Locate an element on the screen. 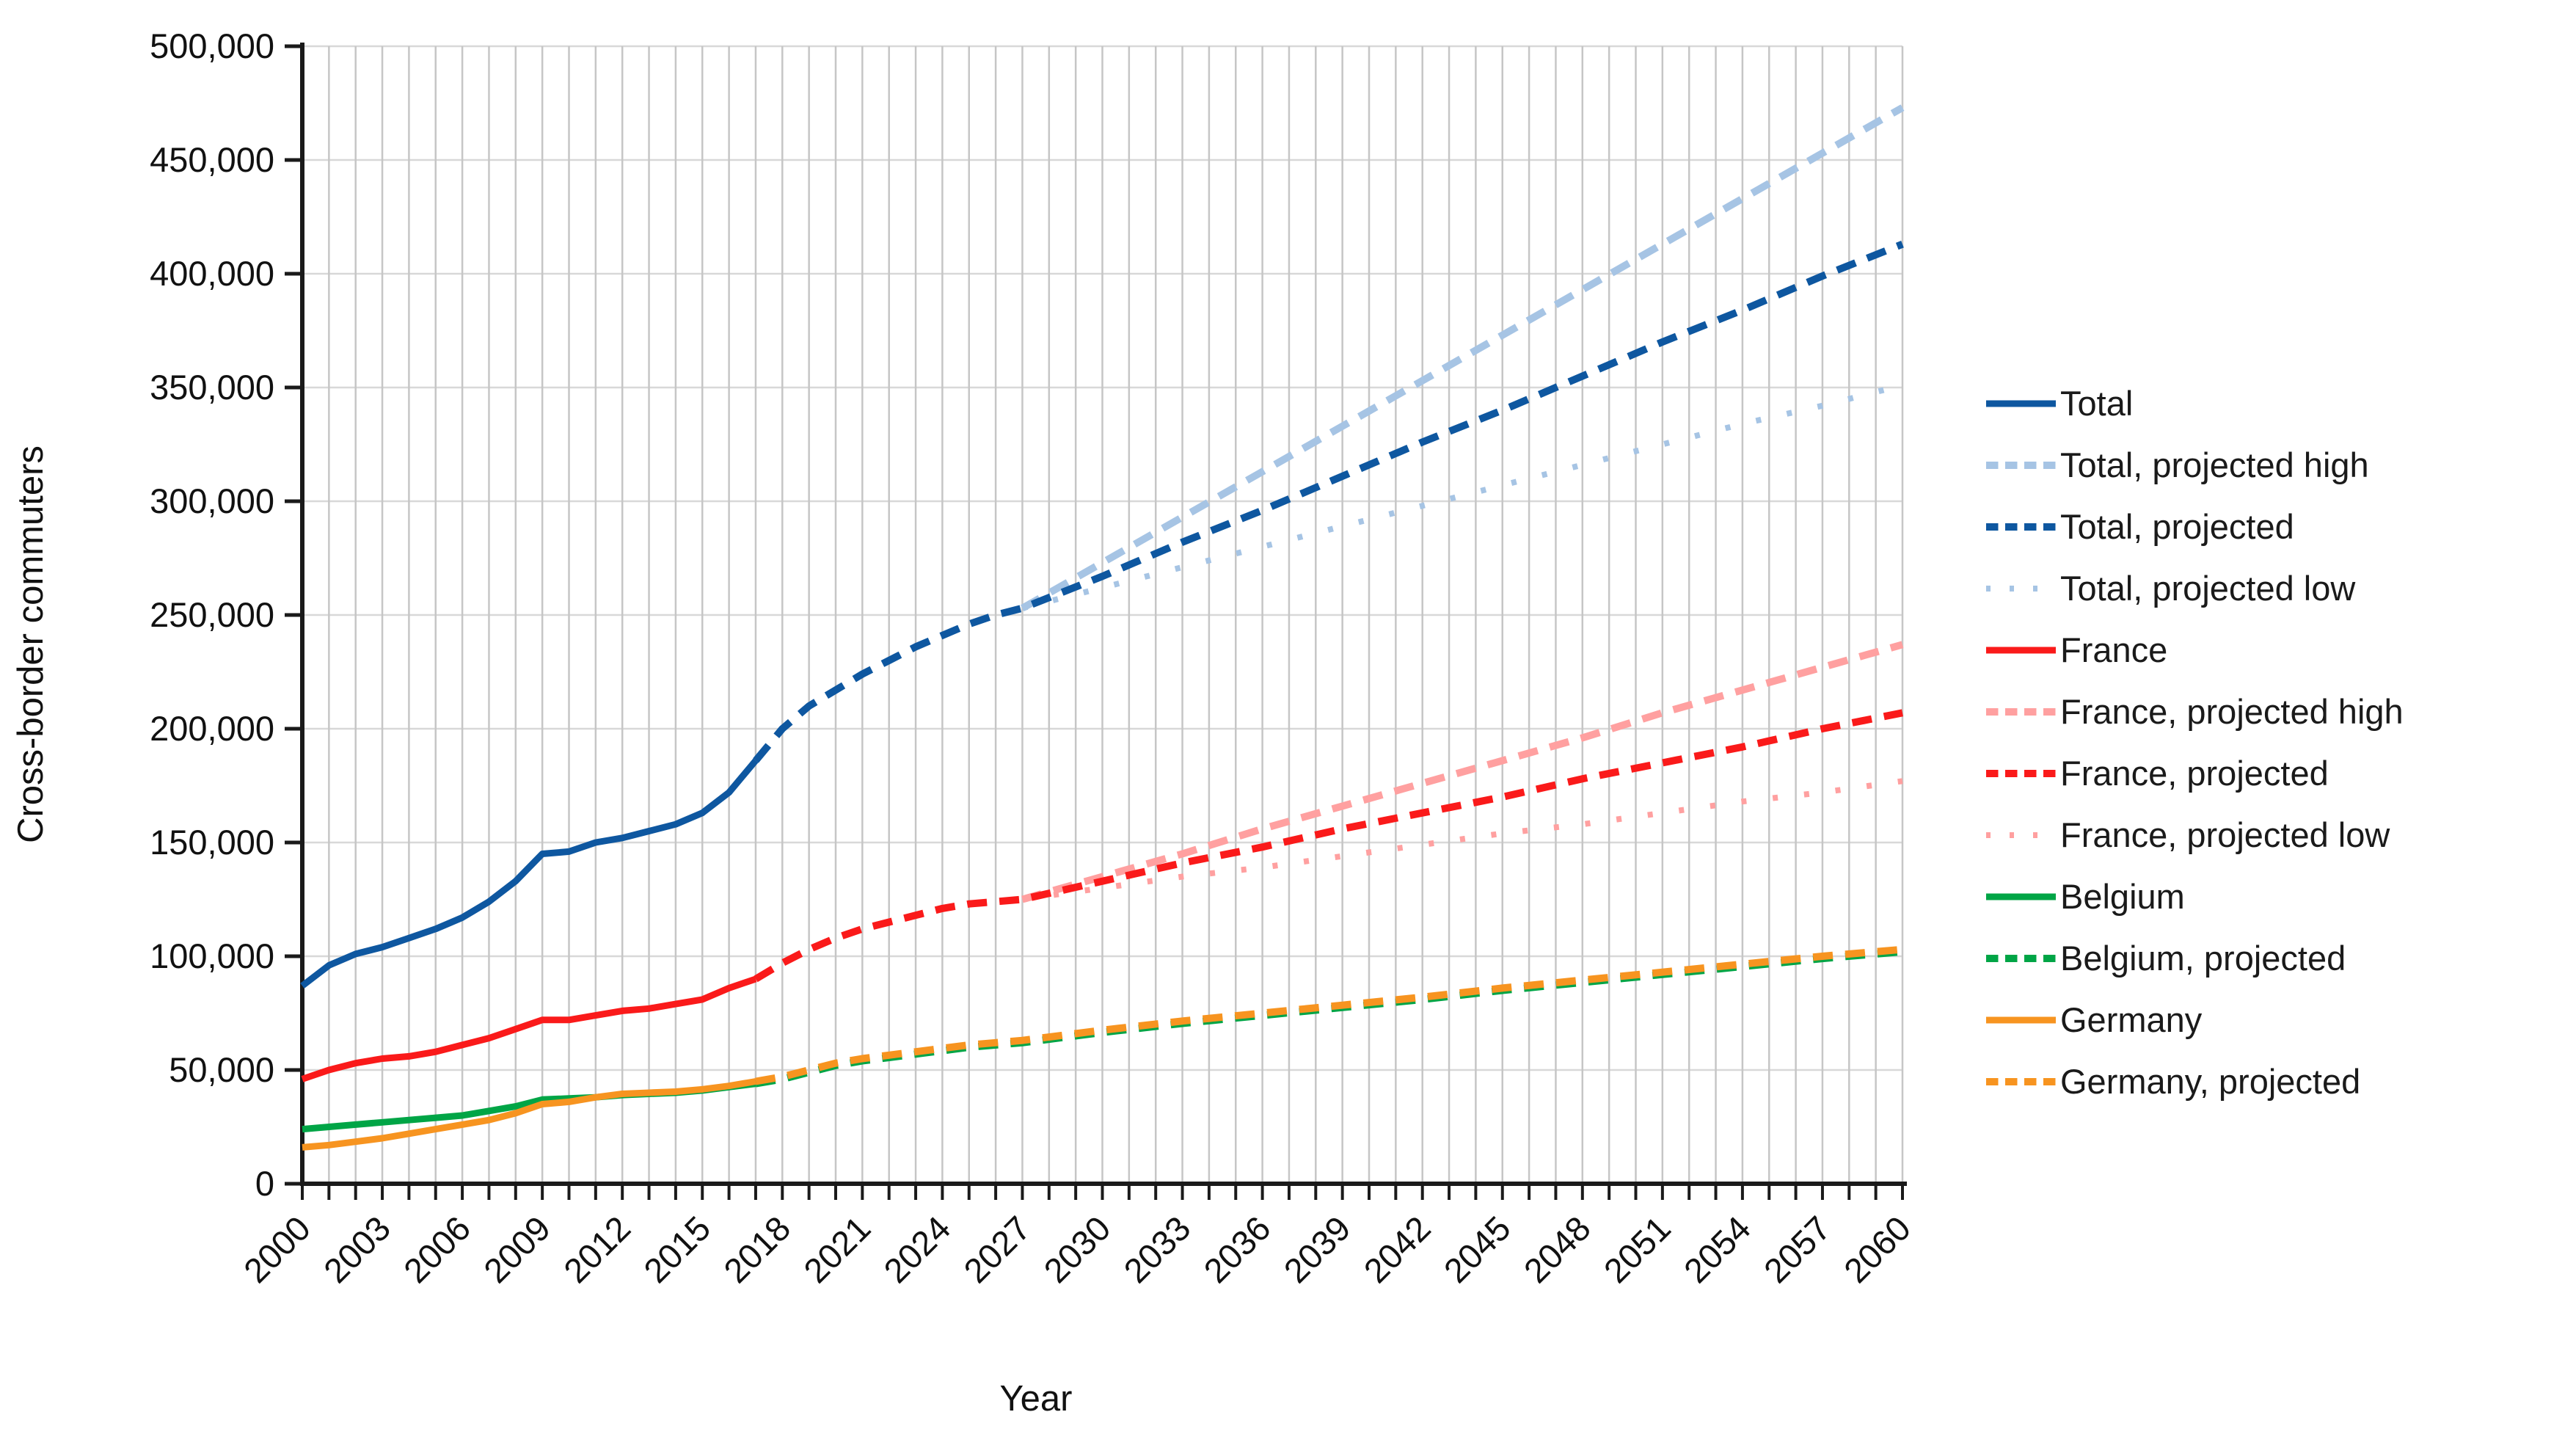 The width and height of the screenshot is (2576, 1434). svg-text: 2036 is located at coordinates (1237, 1249).